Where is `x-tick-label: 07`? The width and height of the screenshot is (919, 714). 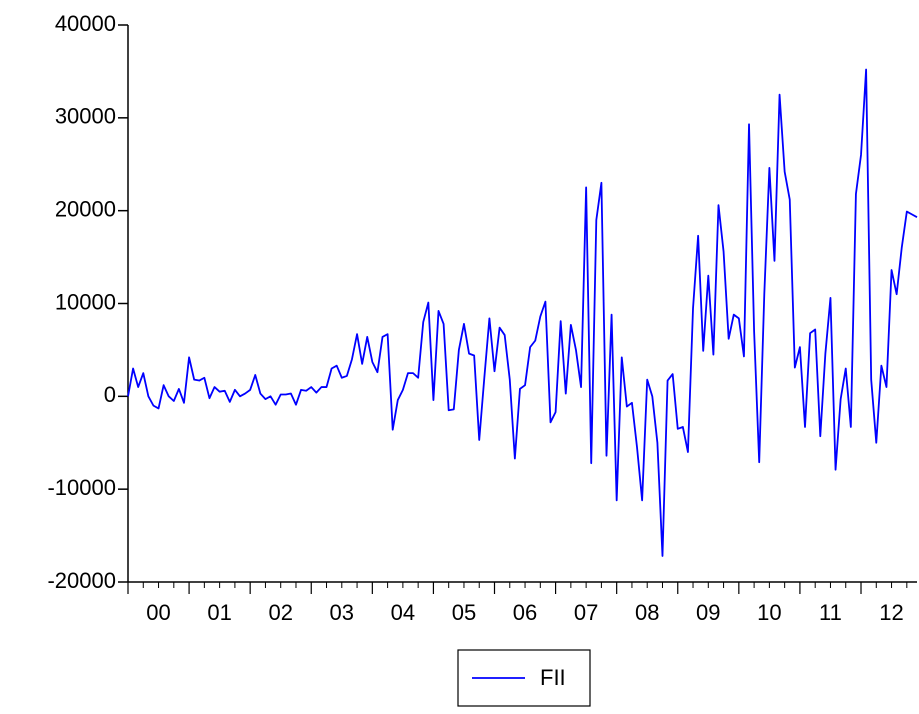 x-tick-label: 07 is located at coordinates (586, 612).